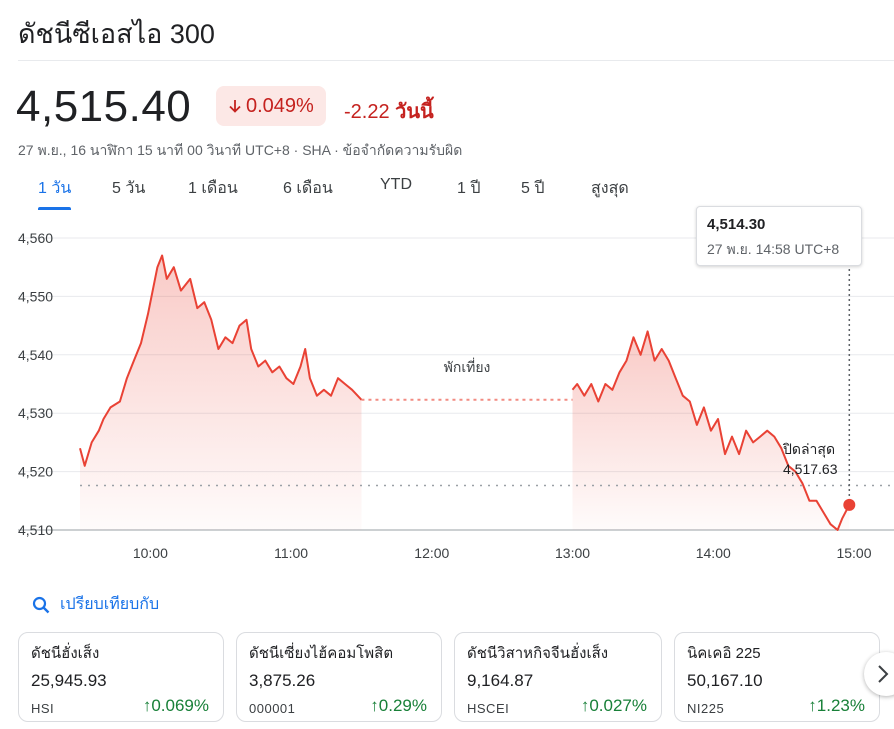 The width and height of the screenshot is (894, 729). I want to click on tab-1-day: 1 วัน, so click(55, 193).